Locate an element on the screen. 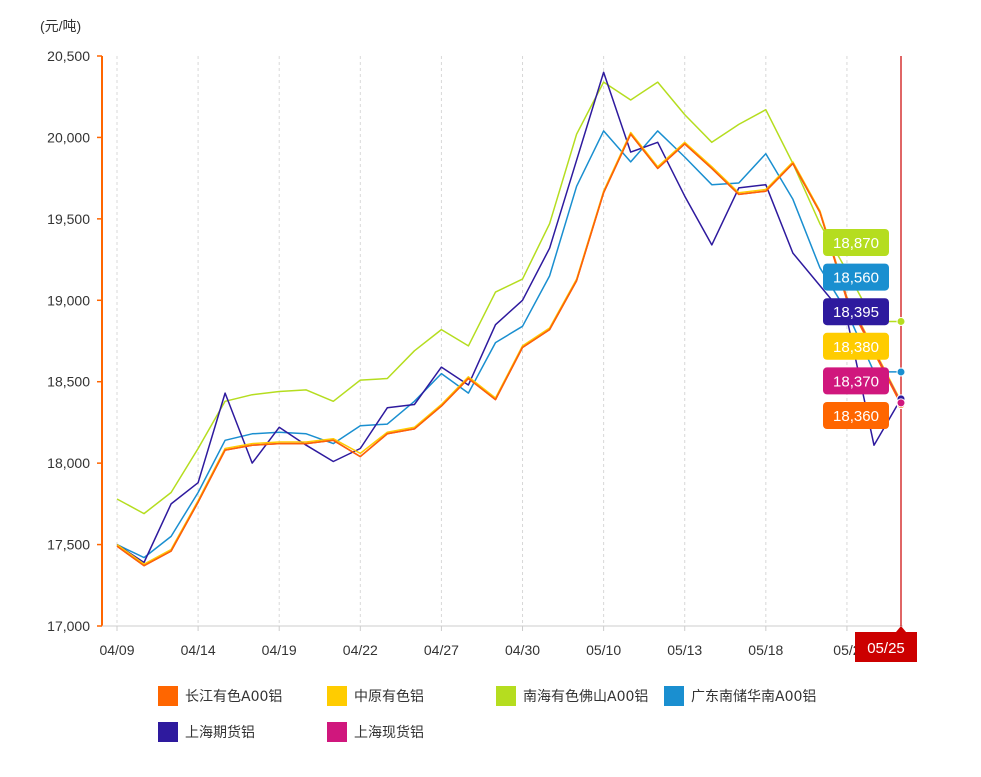 The height and width of the screenshot is (777, 981). tooltip-value: 18,360 is located at coordinates (856, 416).